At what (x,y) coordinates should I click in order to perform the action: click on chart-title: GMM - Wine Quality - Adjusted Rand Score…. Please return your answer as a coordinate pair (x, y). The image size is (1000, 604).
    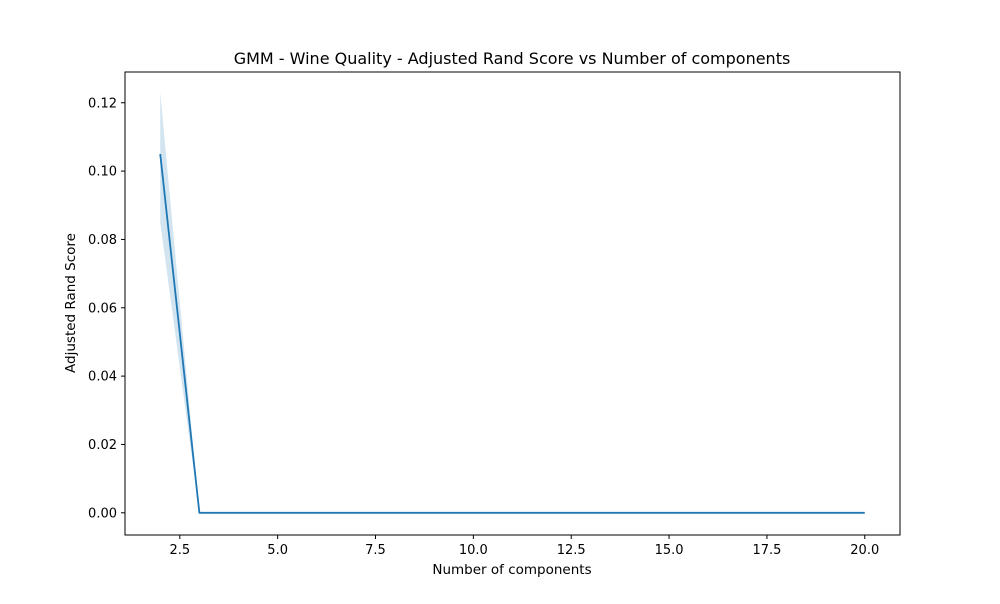
    Looking at the image, I should click on (512, 58).